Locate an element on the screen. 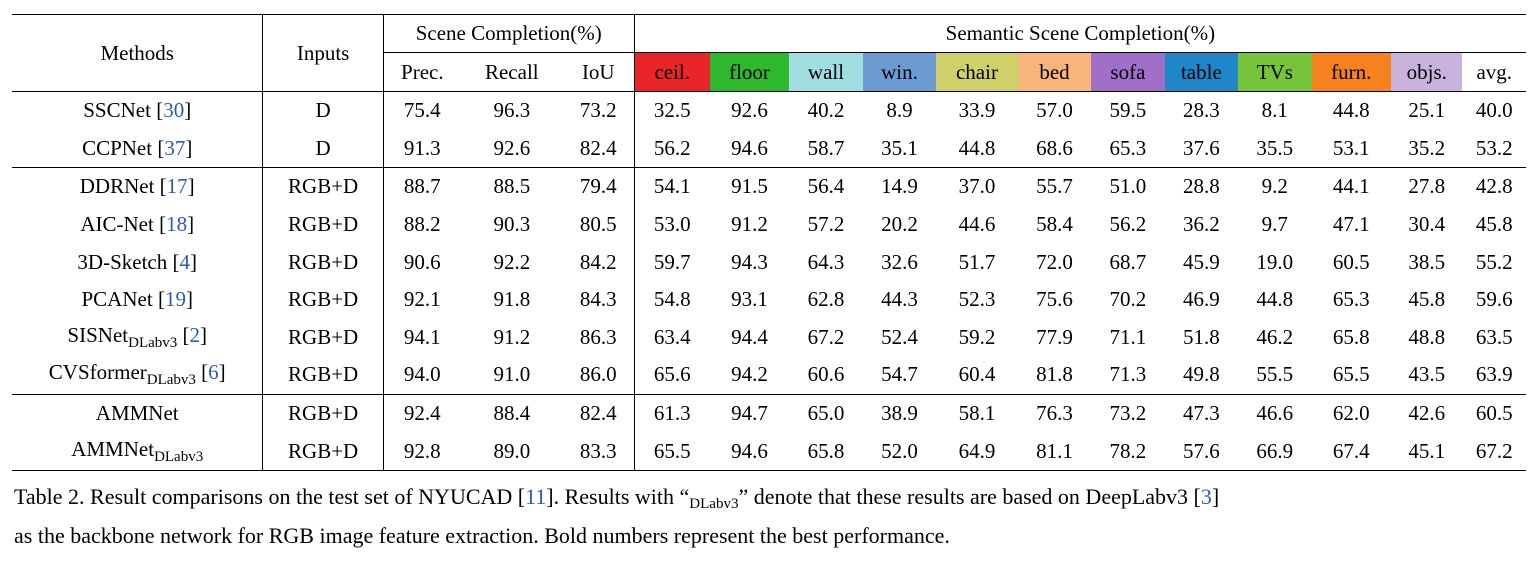 Image resolution: width=1540 pixels, height=566 pixels. value-cell: 62.8 is located at coordinates (826, 299).